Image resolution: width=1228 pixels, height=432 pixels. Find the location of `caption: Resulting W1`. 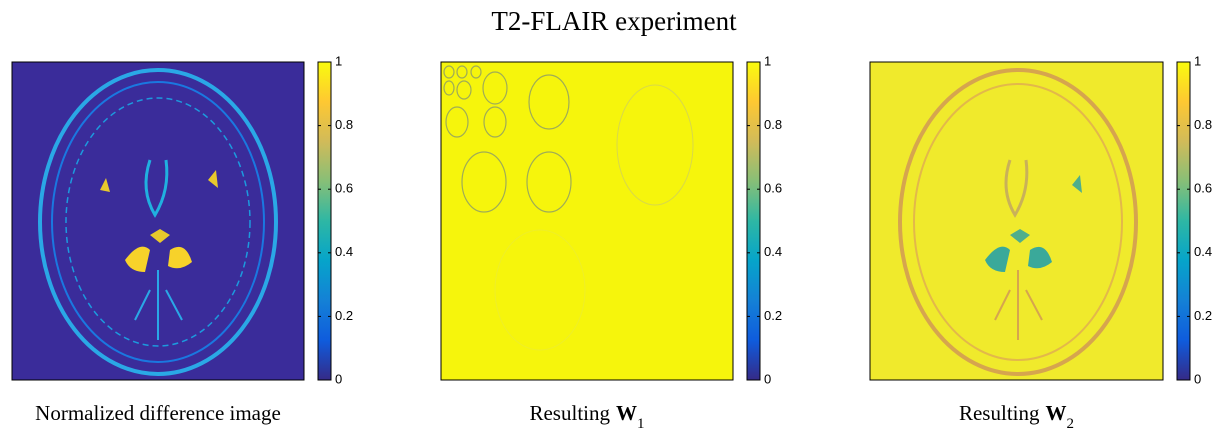

caption: Resulting W1 is located at coordinates (586, 416).